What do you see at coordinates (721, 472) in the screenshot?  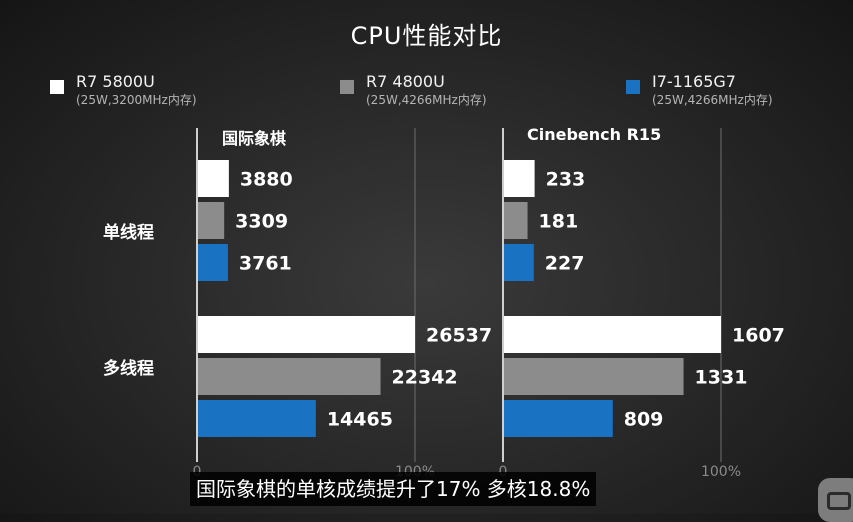 I see `tick-label-100: 100%` at bounding box center [721, 472].